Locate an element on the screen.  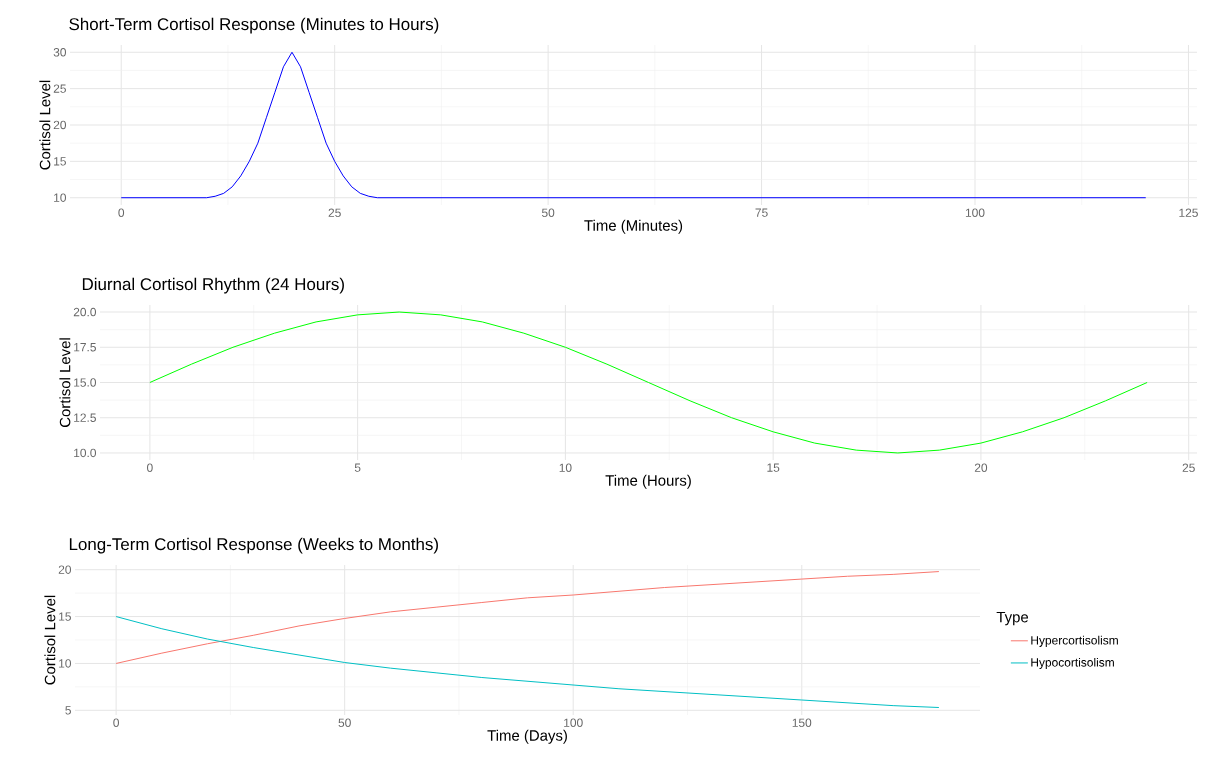
chart-title: Long-Term Cortisol Response (Weeks to Months) is located at coordinates (253, 545).